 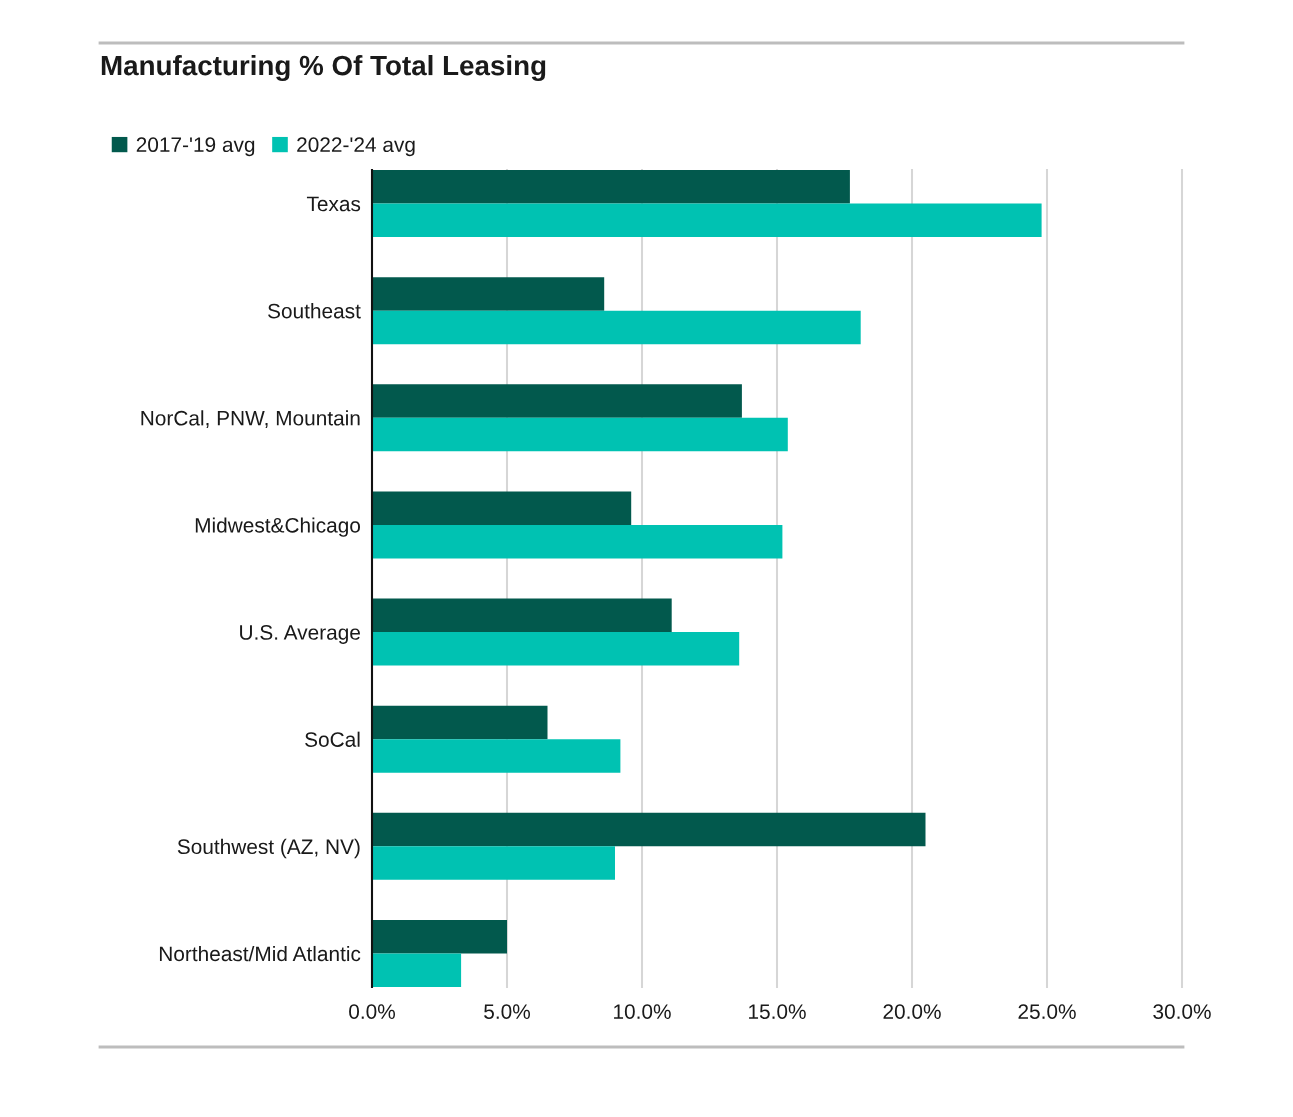 I want to click on x-tick-label: 5.0%, so click(x=507, y=1011).